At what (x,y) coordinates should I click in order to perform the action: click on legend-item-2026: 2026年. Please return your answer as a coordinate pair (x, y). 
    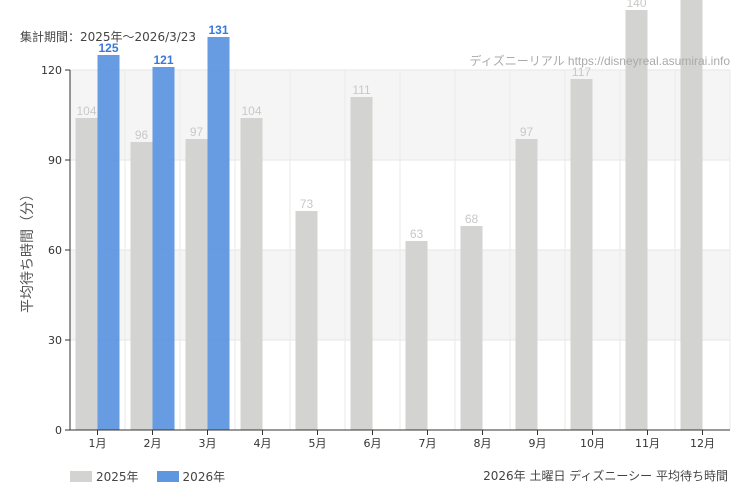
    Looking at the image, I should click on (191, 476).